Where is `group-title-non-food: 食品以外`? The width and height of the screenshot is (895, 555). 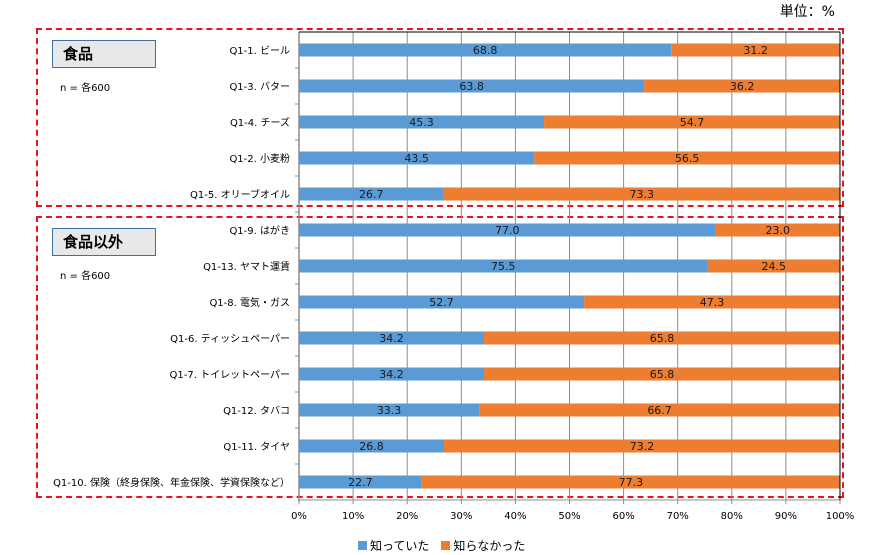
group-title-non-food: 食品以外 is located at coordinates (104, 242).